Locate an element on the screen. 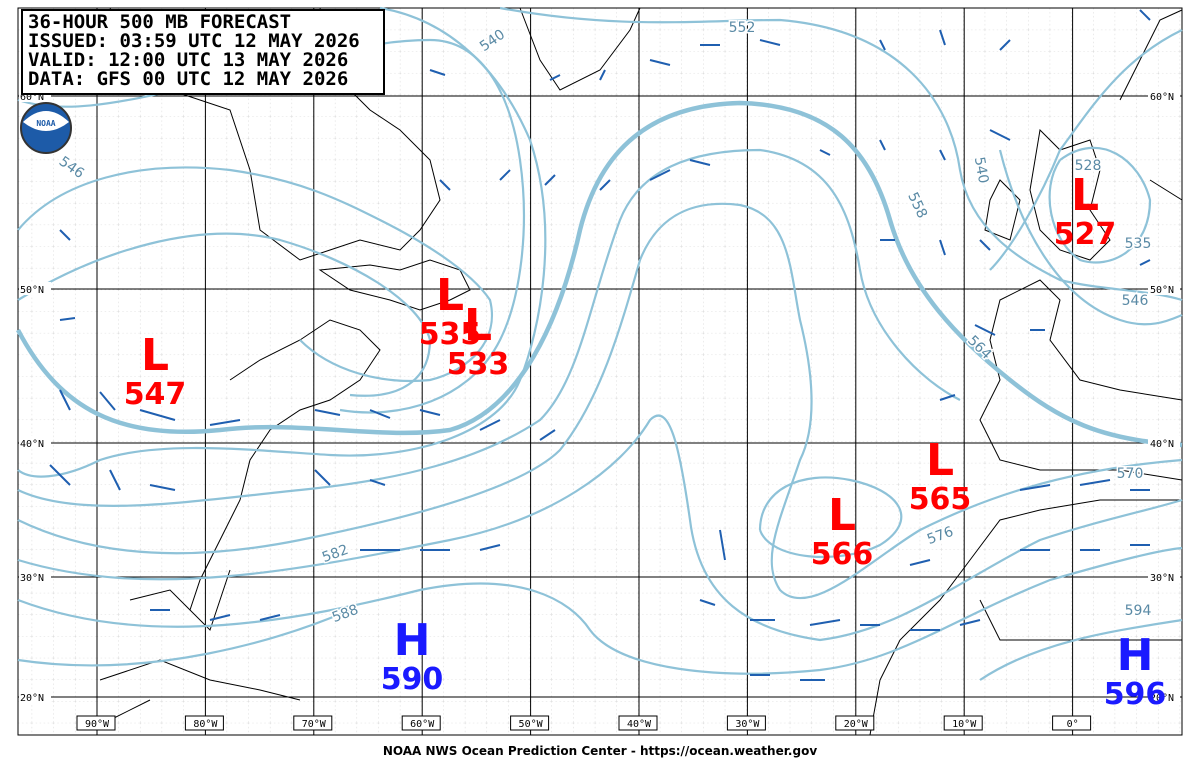  header-line: VALID: 12:00 UTC 13 MAY 2026 is located at coordinates (188, 60).